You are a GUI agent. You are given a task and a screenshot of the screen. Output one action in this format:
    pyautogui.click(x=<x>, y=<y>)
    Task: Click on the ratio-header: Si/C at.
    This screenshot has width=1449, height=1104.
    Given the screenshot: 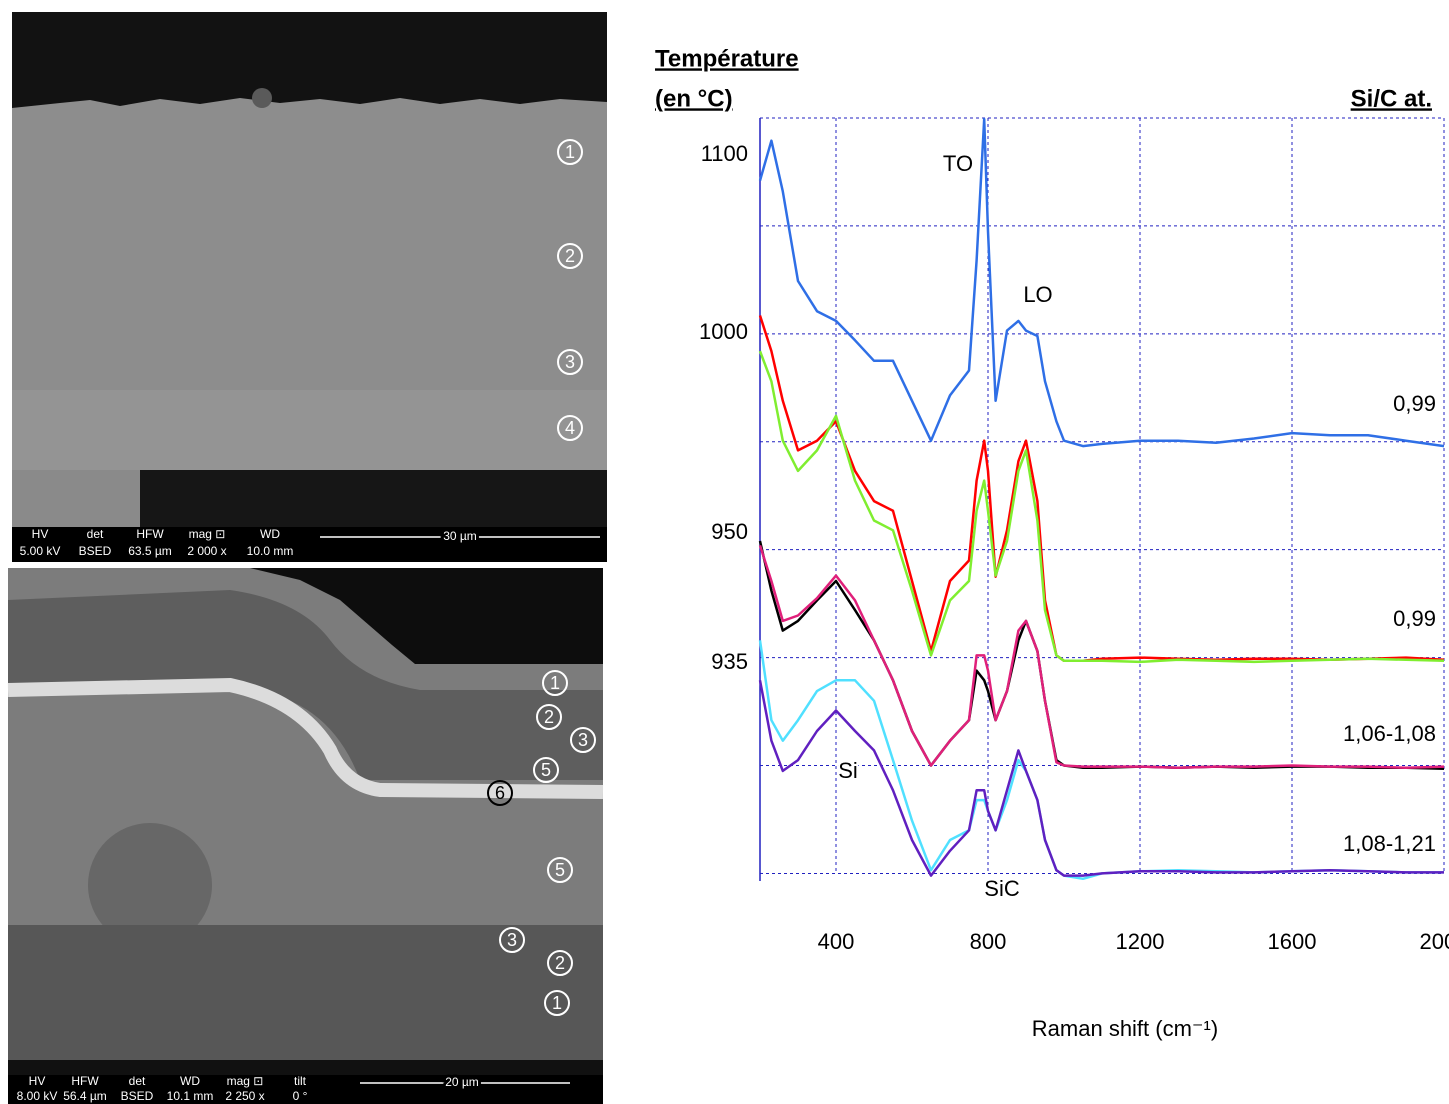 What is the action you would take?
    pyautogui.click(x=1391, y=98)
    